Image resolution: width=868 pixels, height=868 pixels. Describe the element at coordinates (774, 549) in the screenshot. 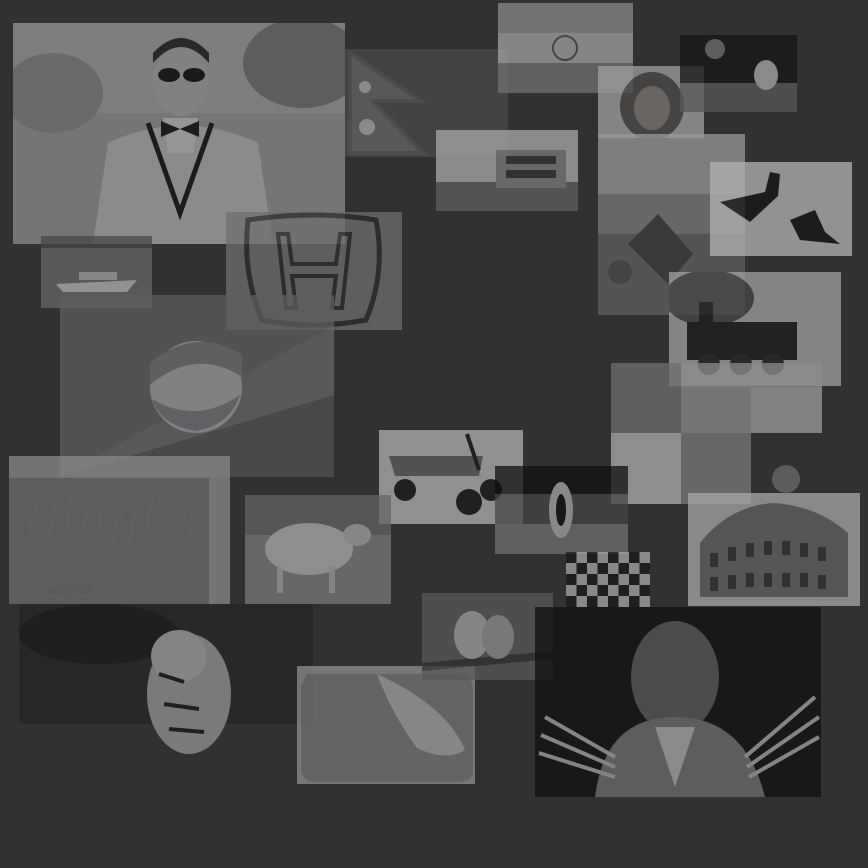

I see `colosseum-photo` at that location.